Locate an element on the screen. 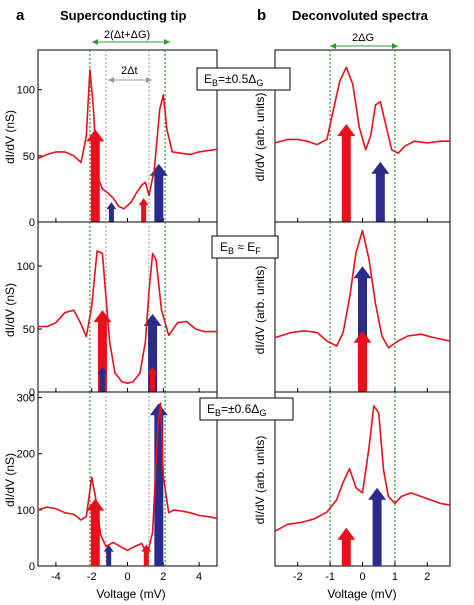  gap-label-total: 2(Δt+ΔG) is located at coordinates (127, 35).